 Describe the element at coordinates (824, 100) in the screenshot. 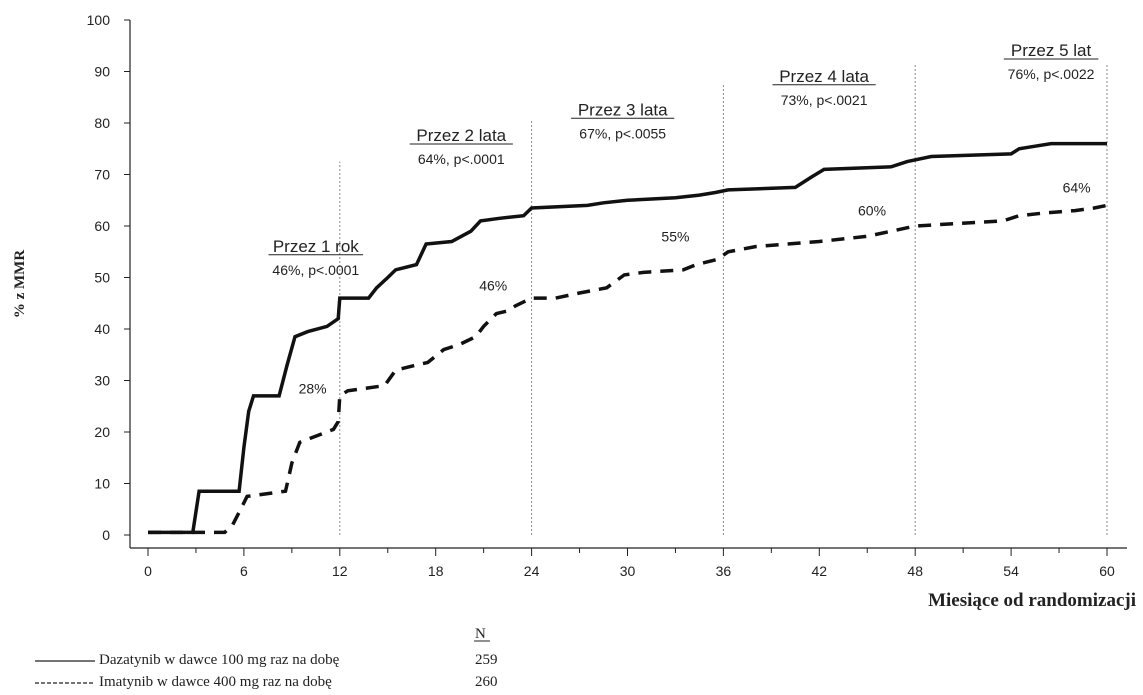

I see `annotation-stat: 73%, p<.0021` at that location.